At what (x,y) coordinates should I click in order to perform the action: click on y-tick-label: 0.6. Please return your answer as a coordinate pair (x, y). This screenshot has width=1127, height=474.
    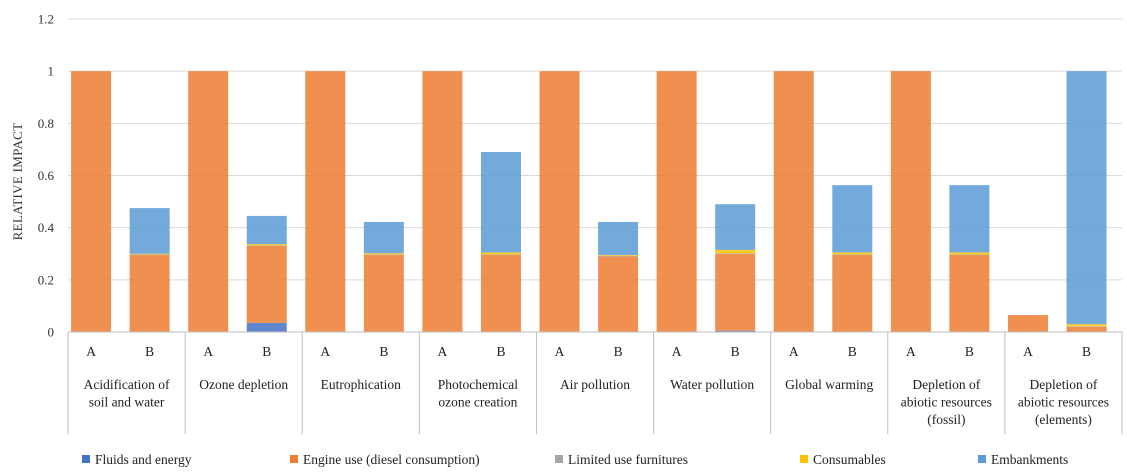
    Looking at the image, I should click on (46, 175).